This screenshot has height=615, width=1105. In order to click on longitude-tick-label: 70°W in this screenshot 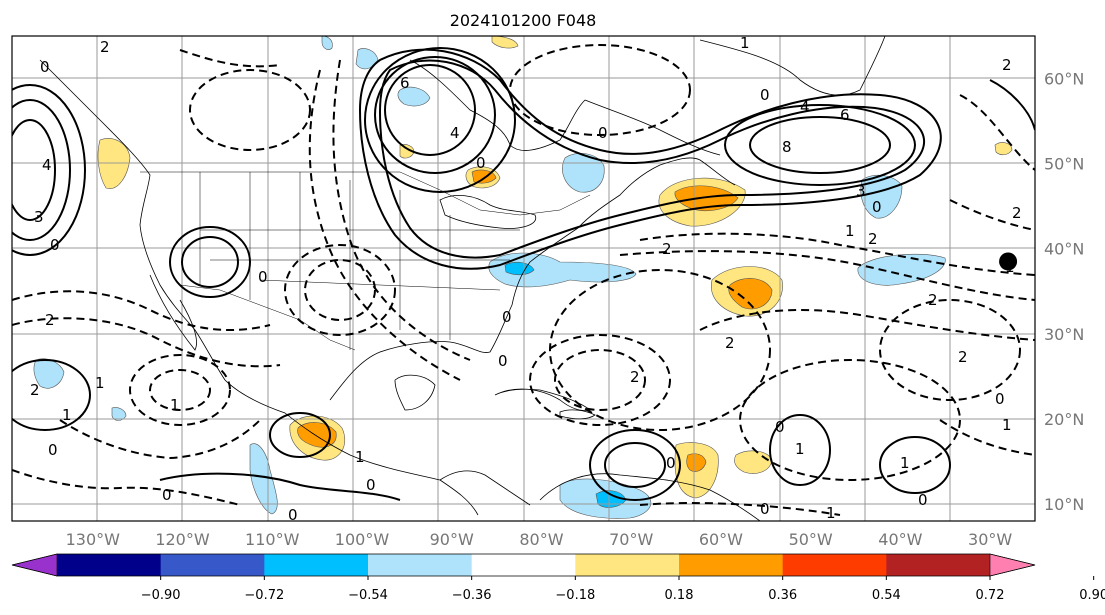, I will do `click(631, 539)`.